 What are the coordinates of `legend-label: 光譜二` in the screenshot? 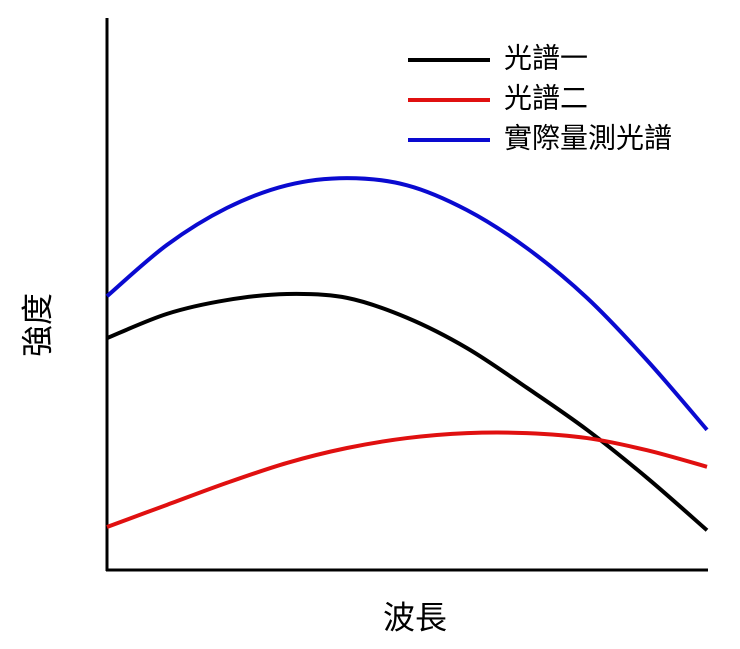 It's located at (546, 98).